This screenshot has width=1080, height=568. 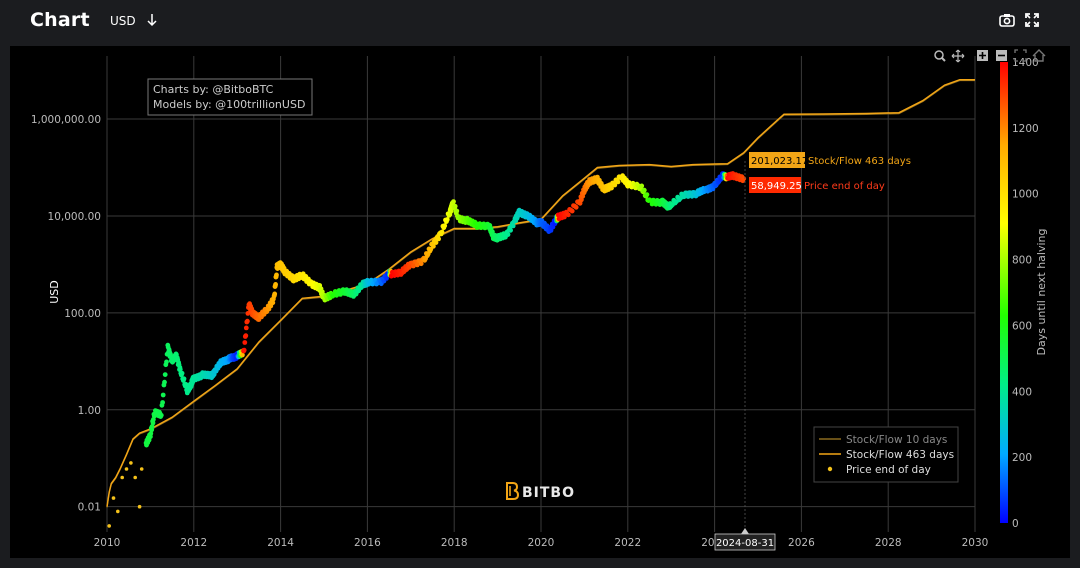 I want to click on hover-sf463-value: 201,023.17, so click(x=779, y=161).